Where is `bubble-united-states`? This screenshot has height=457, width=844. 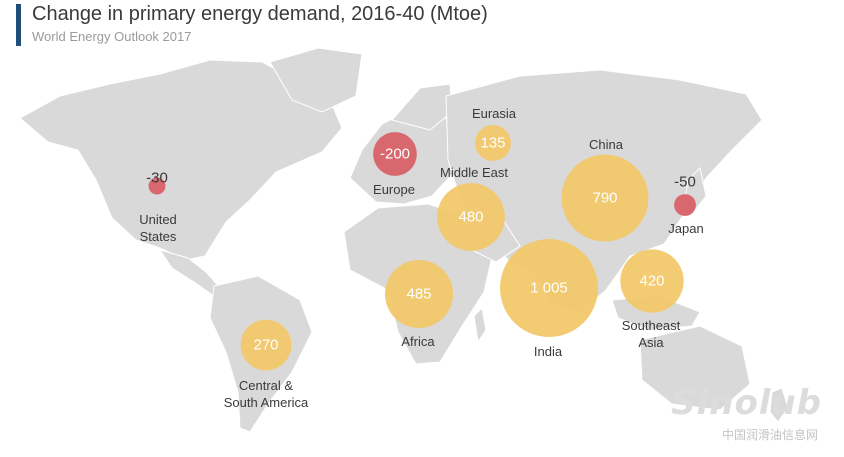 bubble-united-states is located at coordinates (157, 186).